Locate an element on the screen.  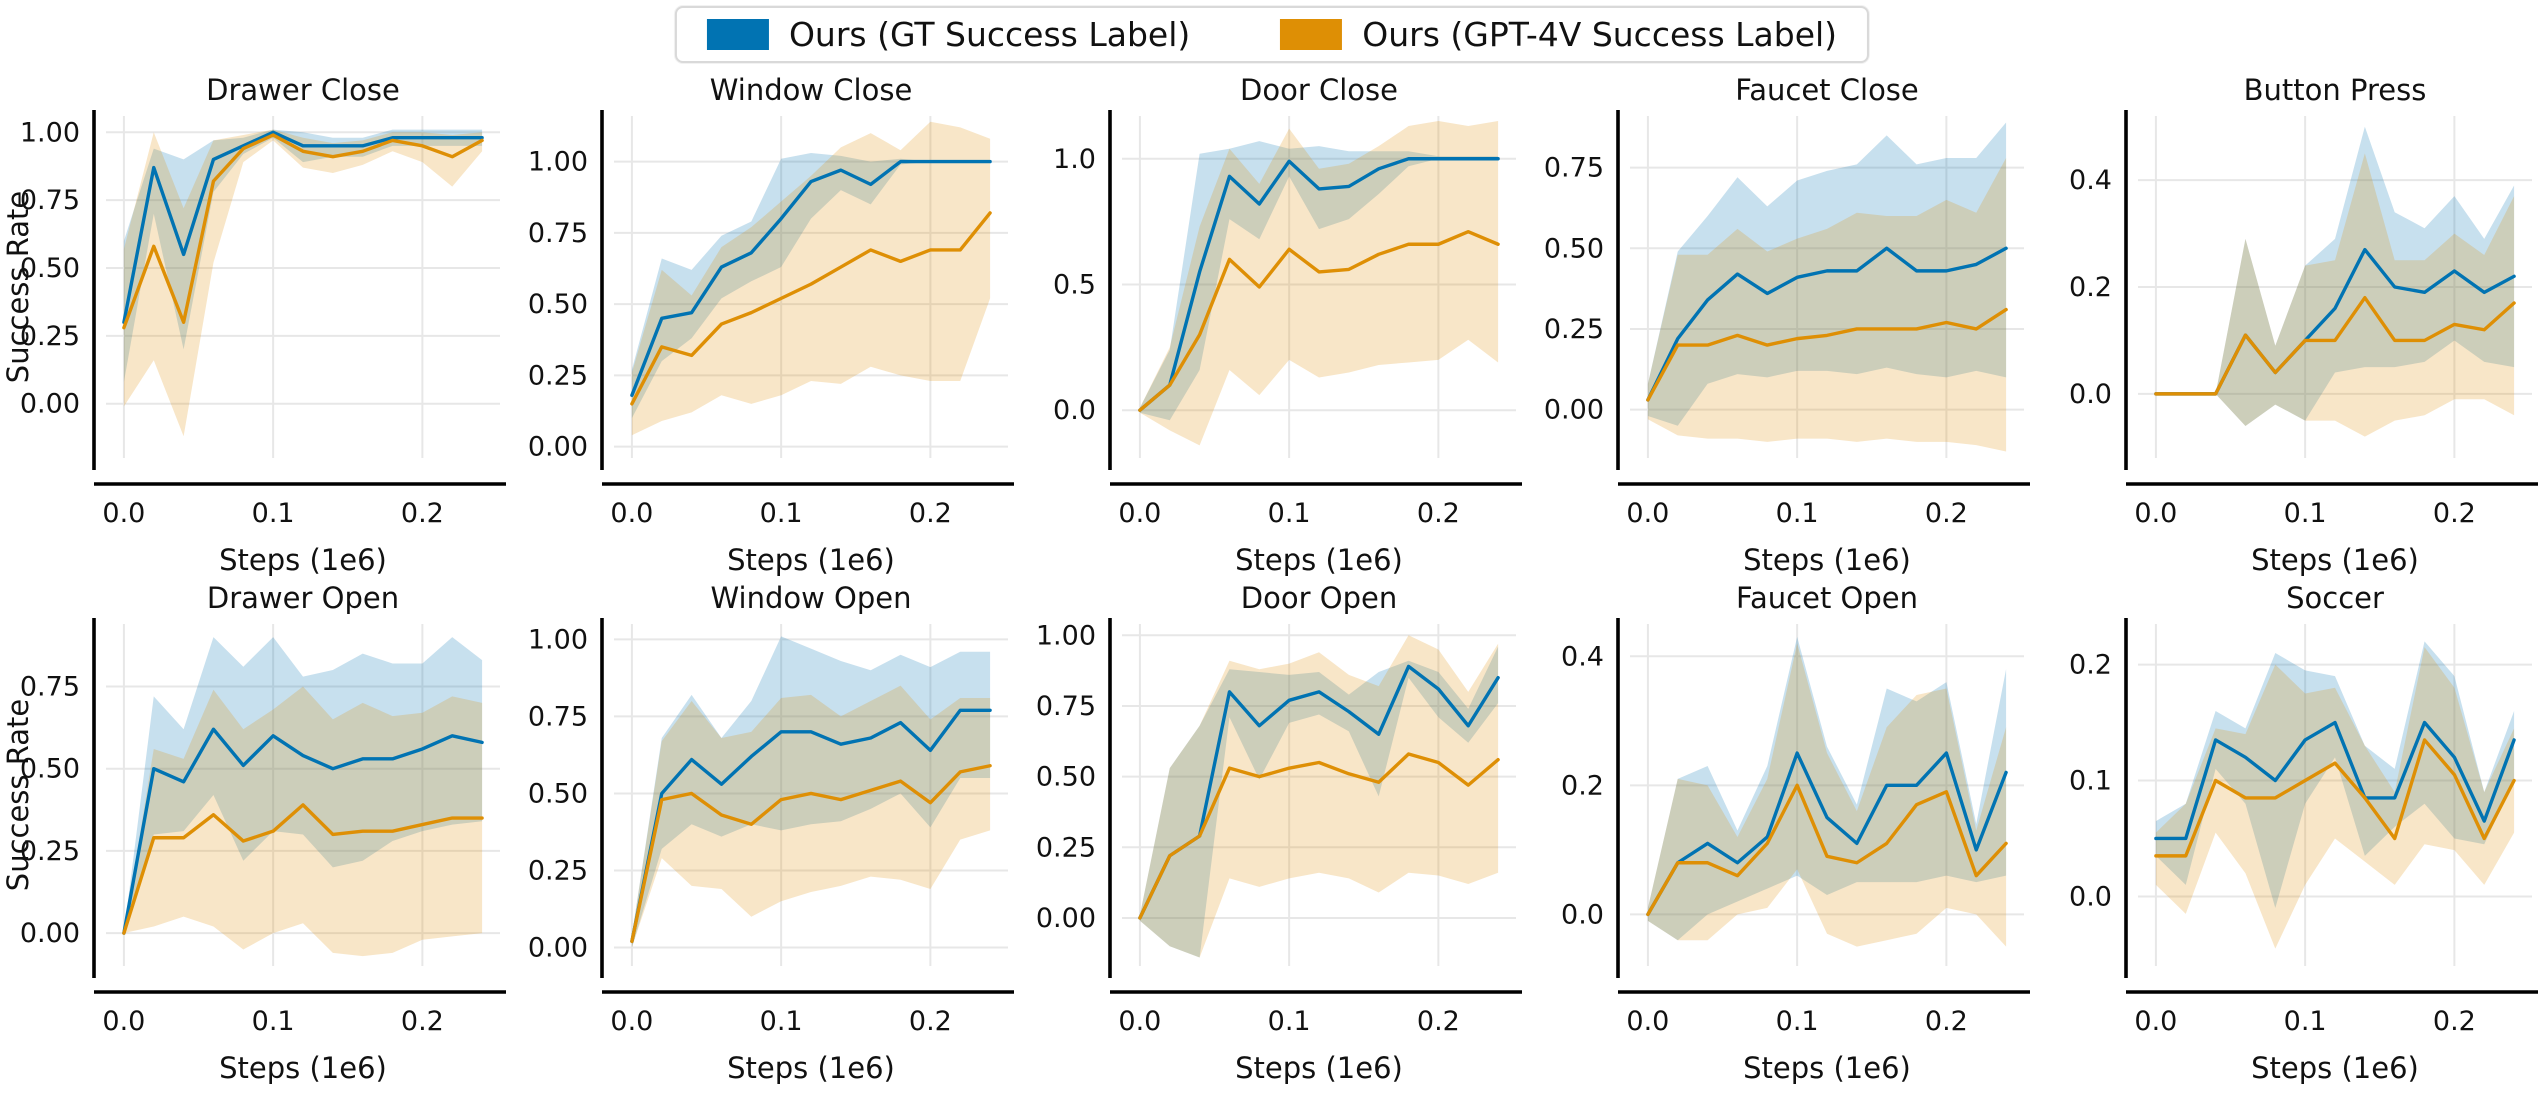
legend-swatch-gt-icon is located at coordinates (737, 34).